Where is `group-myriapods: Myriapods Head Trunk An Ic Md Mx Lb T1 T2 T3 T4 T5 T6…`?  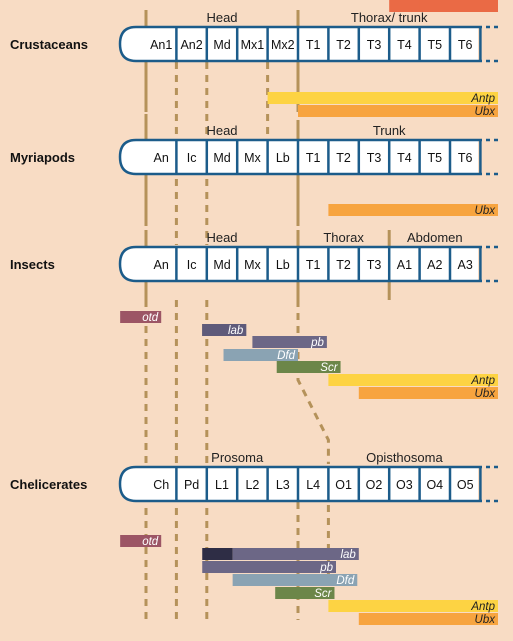
group-myriapods: Myriapods Head Trunk An Ic Md Mx Lb T1 T2 T3 T4 T5 T6… is located at coordinates (255, 170).